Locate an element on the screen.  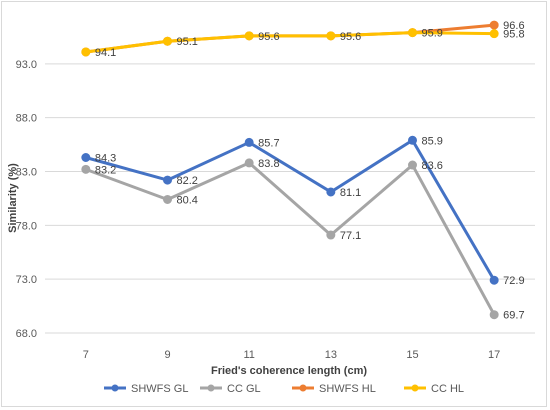
data-label: 80.4 is located at coordinates (187, 200).